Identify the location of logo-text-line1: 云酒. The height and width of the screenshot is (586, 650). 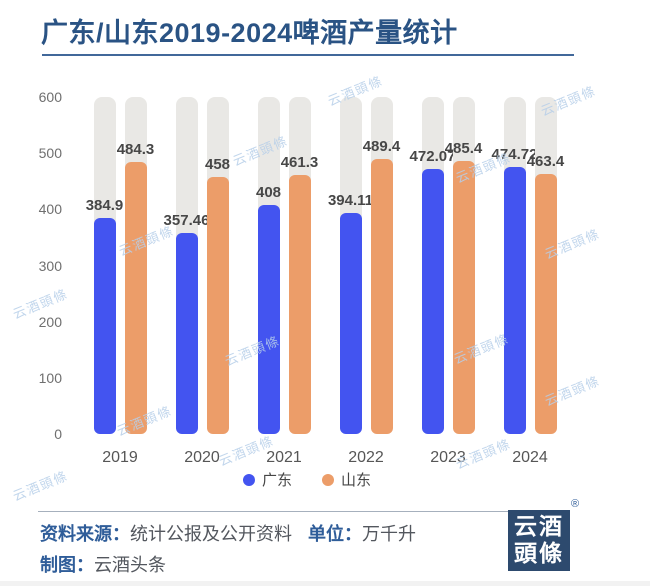
(539, 526).